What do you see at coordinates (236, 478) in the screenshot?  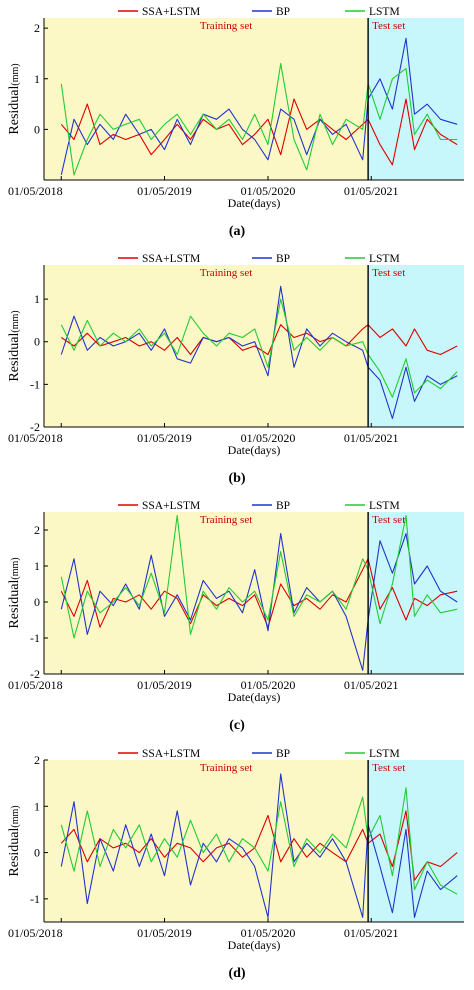 I see `panel-label: (b)` at bounding box center [236, 478].